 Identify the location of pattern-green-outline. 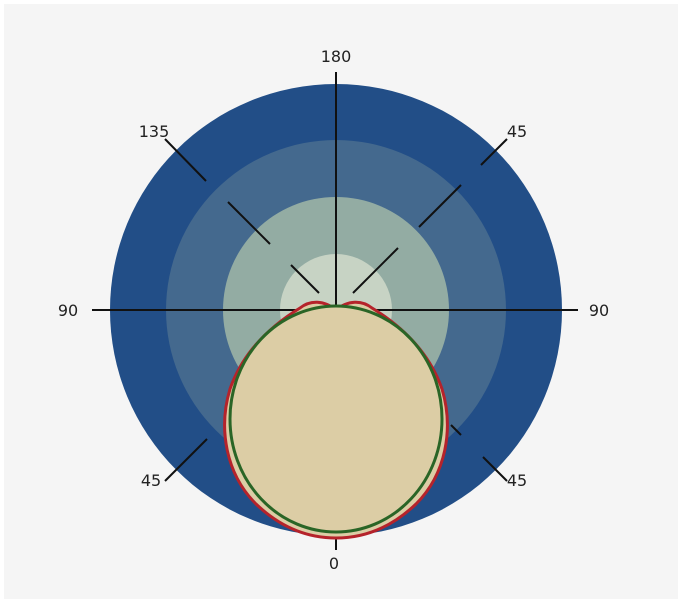
(336, 419).